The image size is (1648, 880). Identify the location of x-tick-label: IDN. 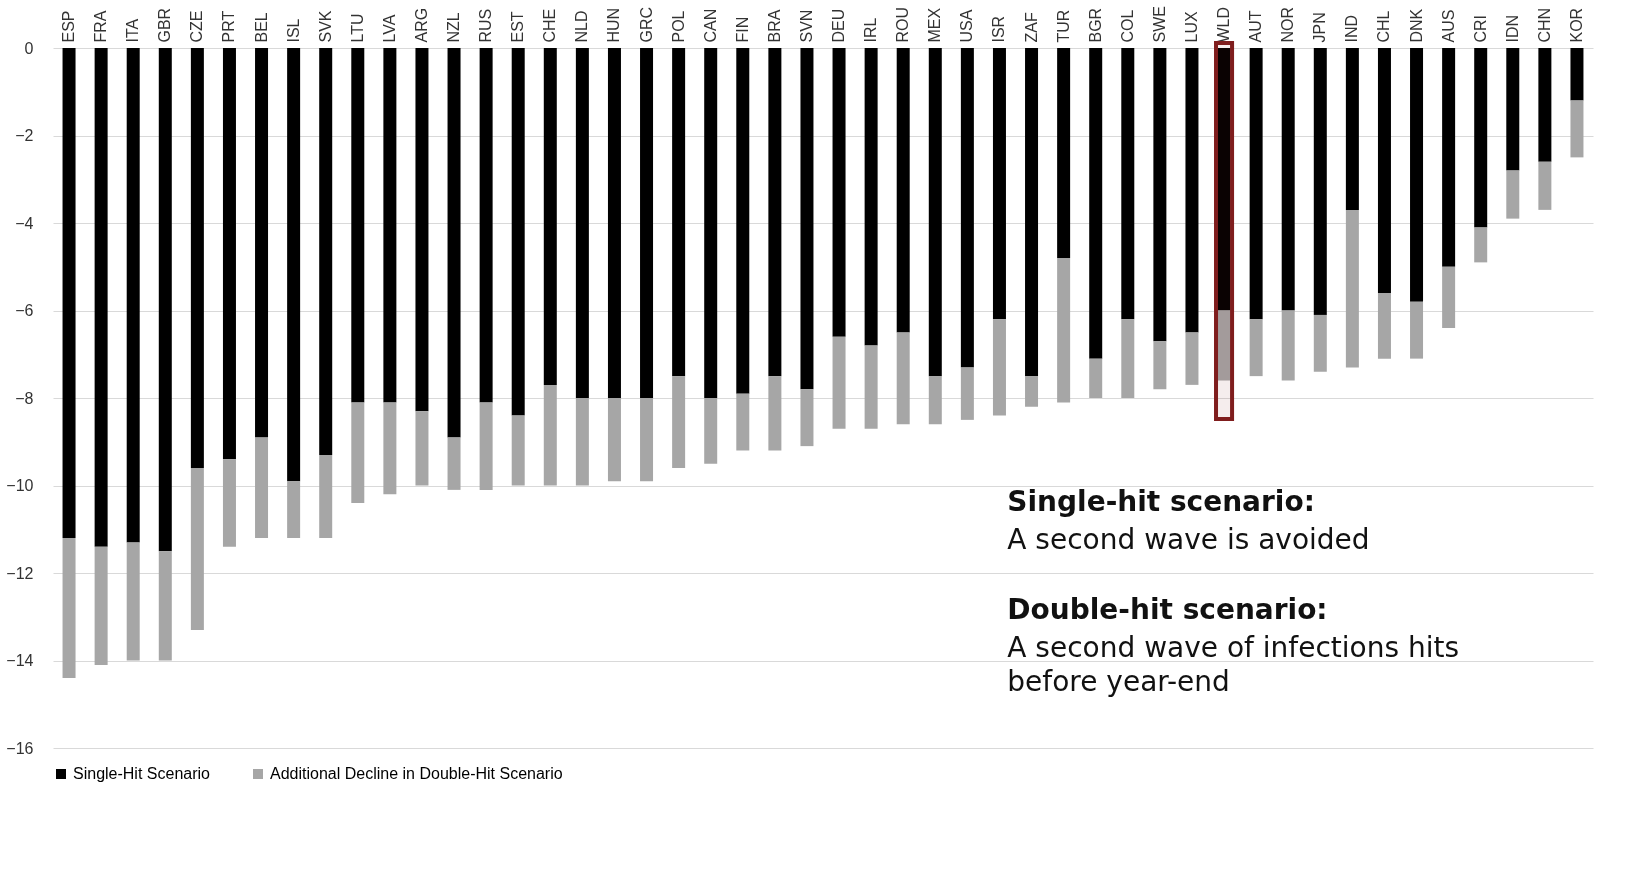
(1512, 28).